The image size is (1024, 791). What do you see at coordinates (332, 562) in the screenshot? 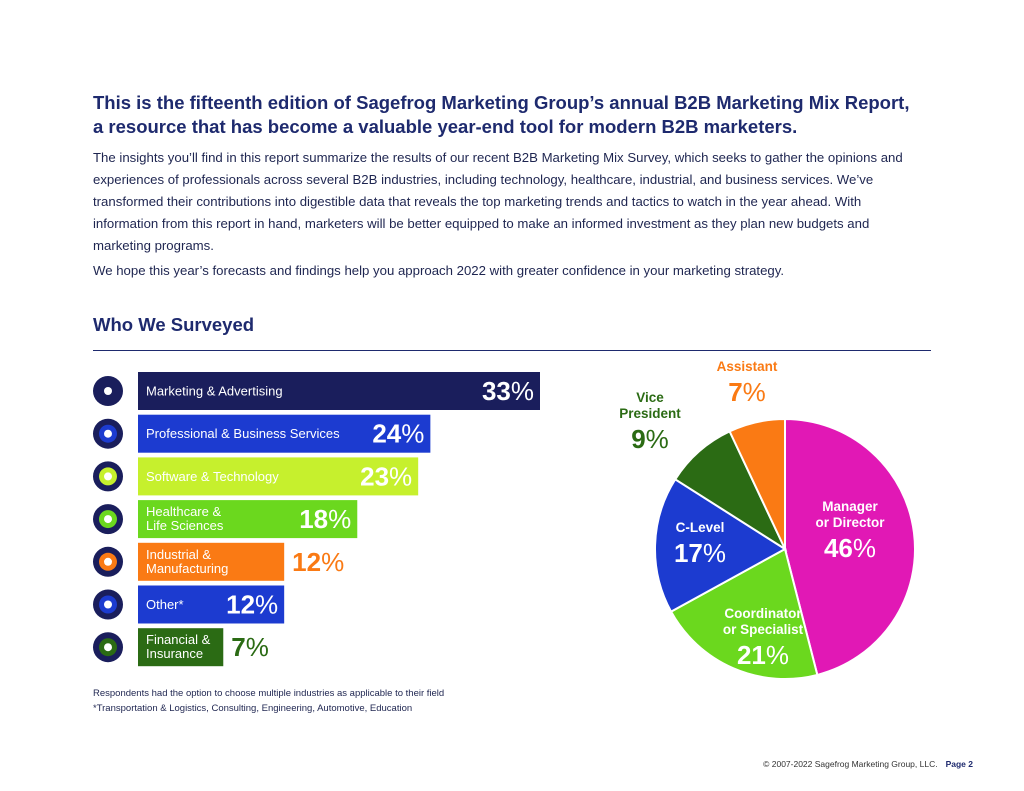
I see `bar-value-4-unit: %` at bounding box center [332, 562].